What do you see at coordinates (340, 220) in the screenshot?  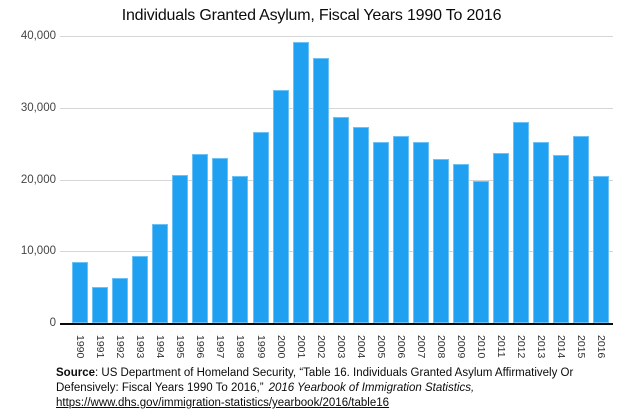 I see `bar-2003` at bounding box center [340, 220].